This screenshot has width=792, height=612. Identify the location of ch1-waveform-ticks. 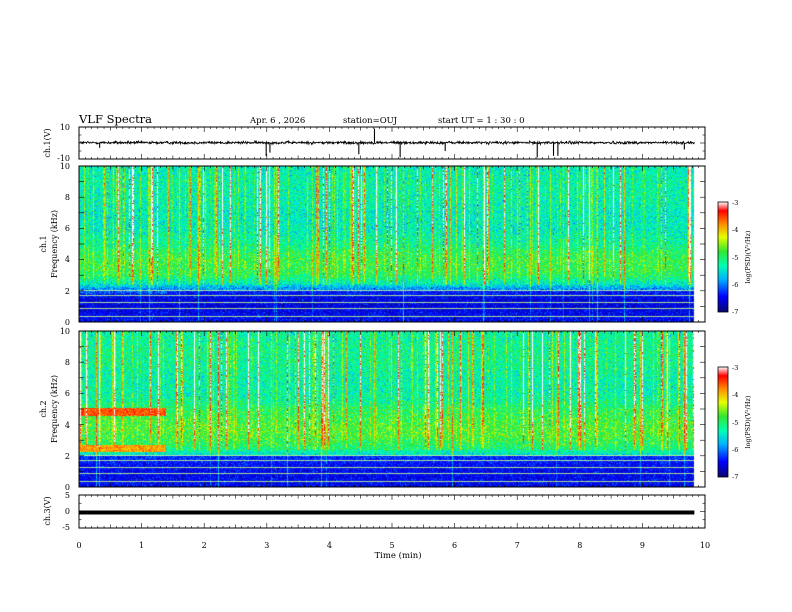
(392, 143).